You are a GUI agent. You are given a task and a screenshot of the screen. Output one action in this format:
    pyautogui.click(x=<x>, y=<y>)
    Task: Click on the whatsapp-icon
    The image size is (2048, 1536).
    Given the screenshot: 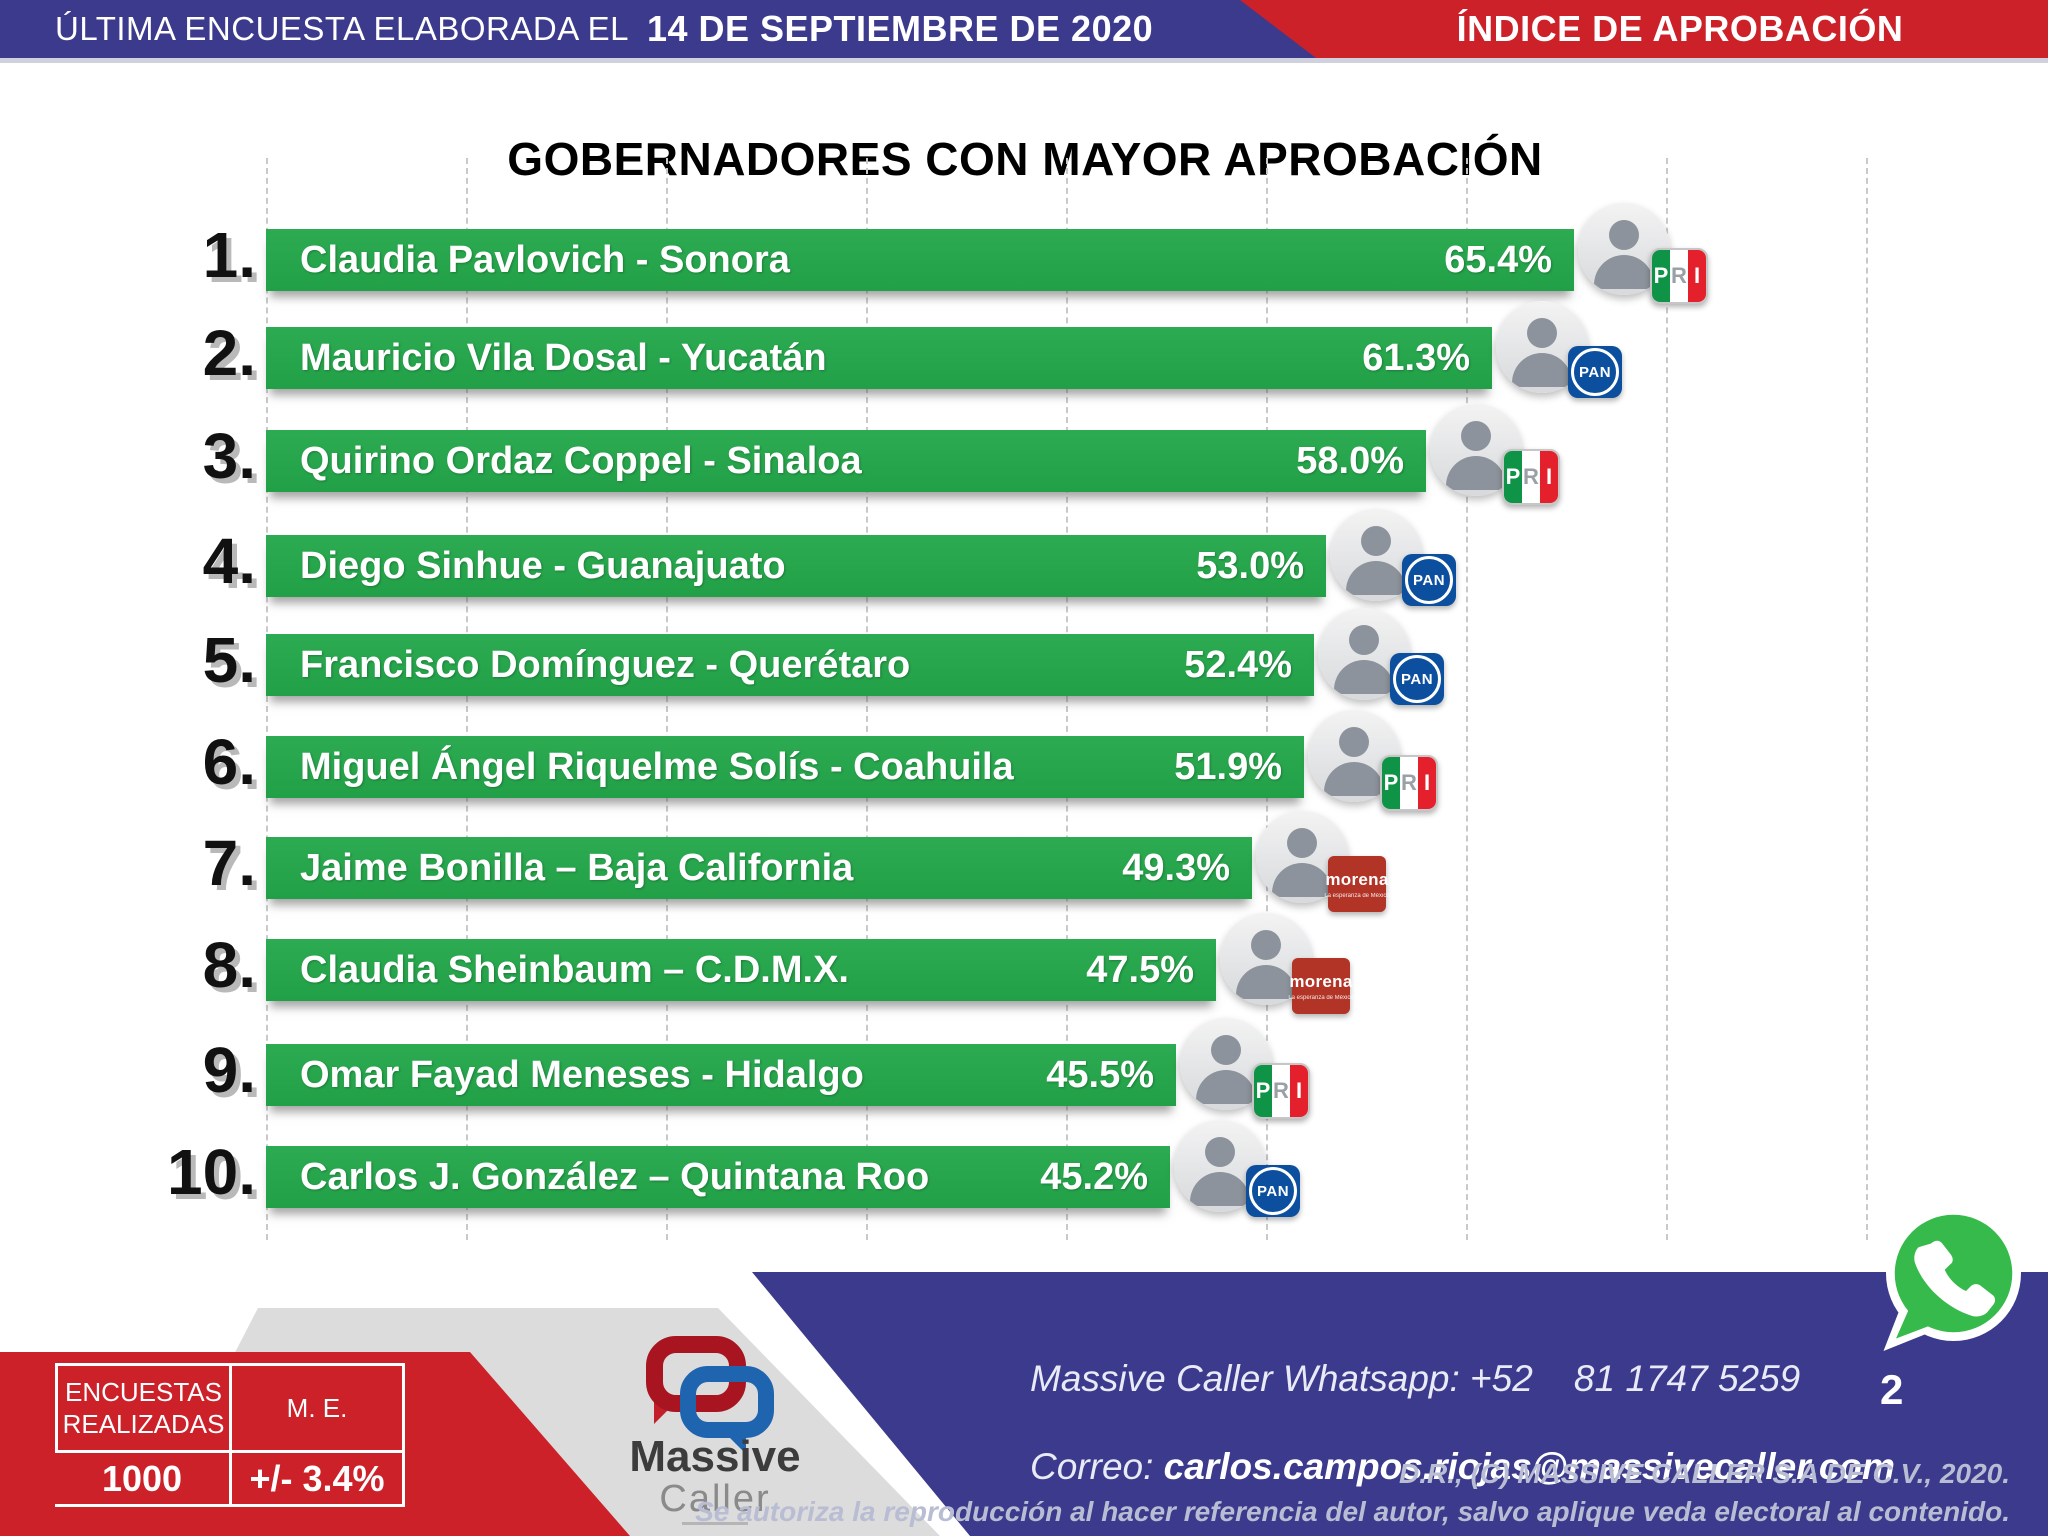 What is the action you would take?
    pyautogui.click(x=1951, y=1281)
    